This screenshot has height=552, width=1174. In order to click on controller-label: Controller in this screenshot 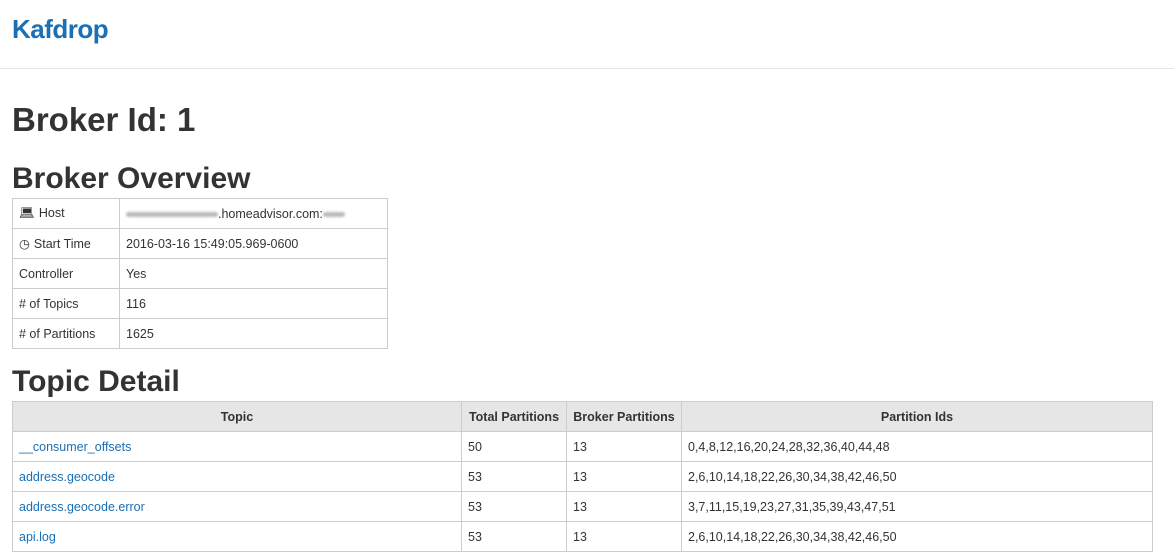, I will do `click(66, 273)`.